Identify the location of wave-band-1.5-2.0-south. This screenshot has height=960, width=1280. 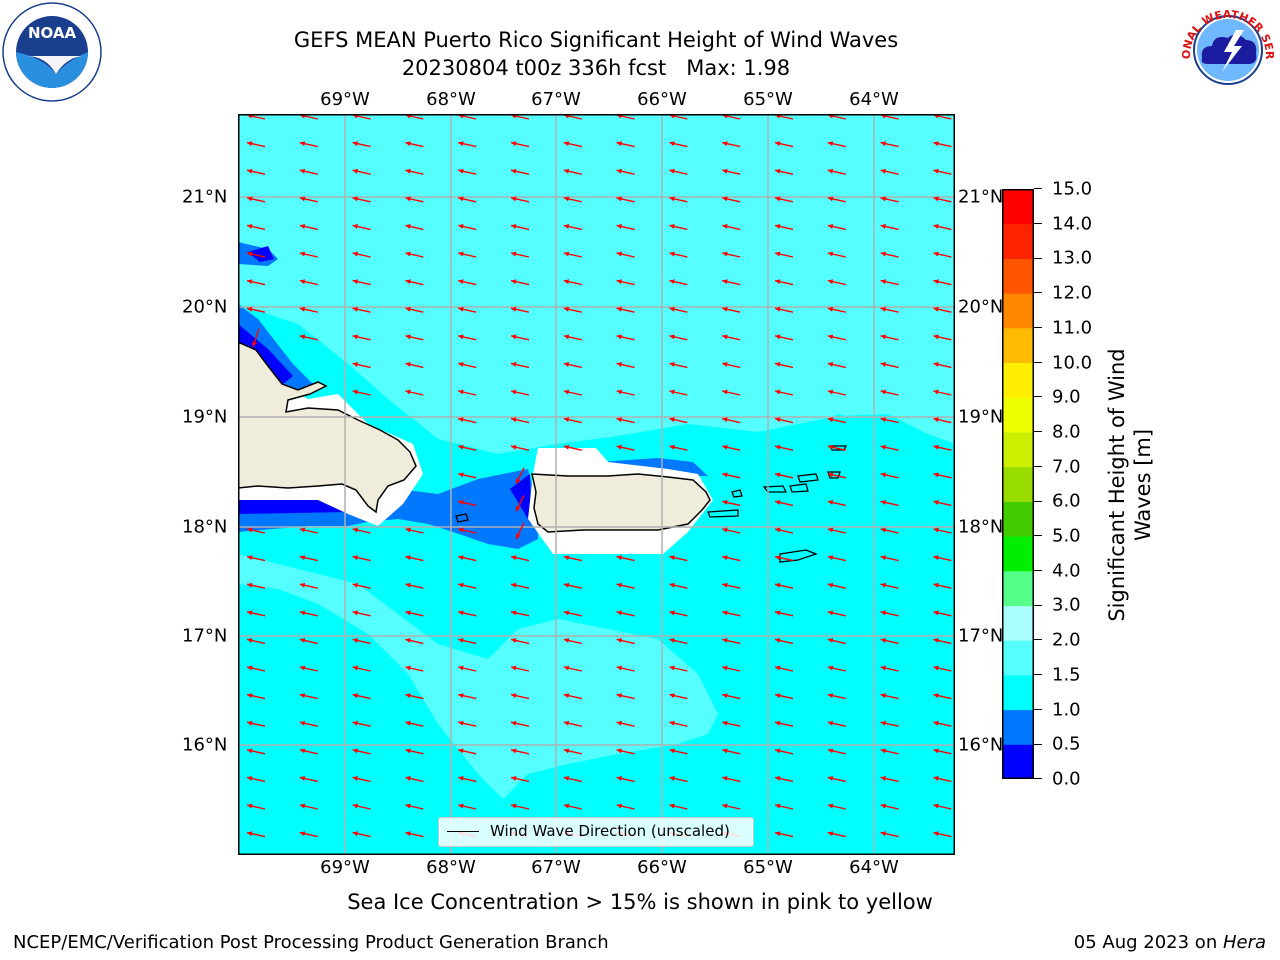
(478, 676).